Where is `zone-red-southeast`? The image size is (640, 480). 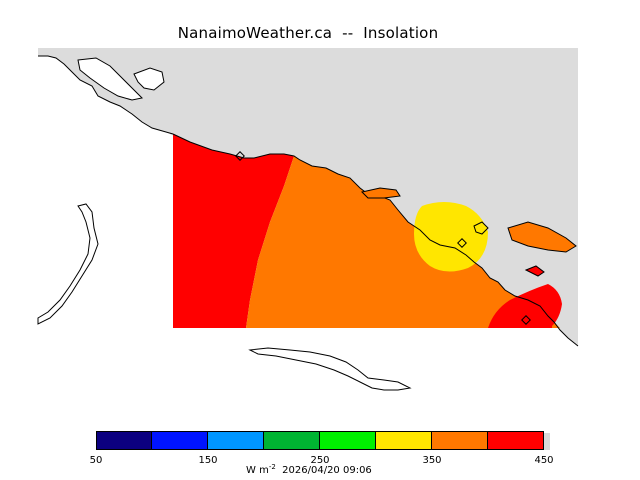
zone-red-southeast is located at coordinates (525, 306).